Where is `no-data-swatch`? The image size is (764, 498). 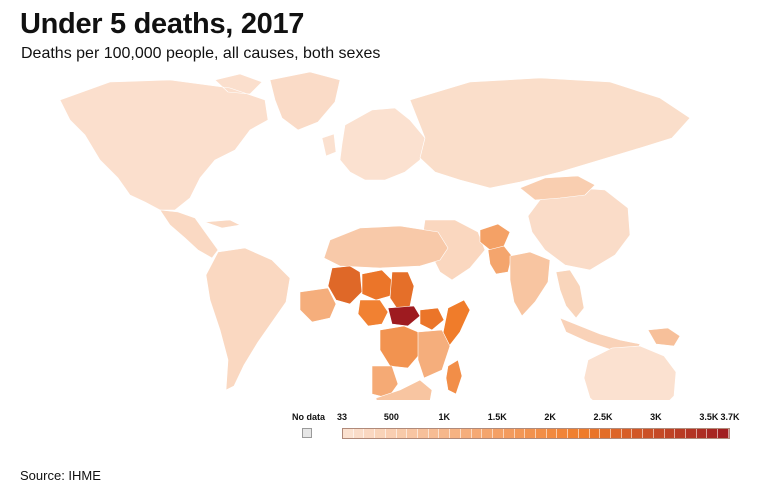 no-data-swatch is located at coordinates (307, 433).